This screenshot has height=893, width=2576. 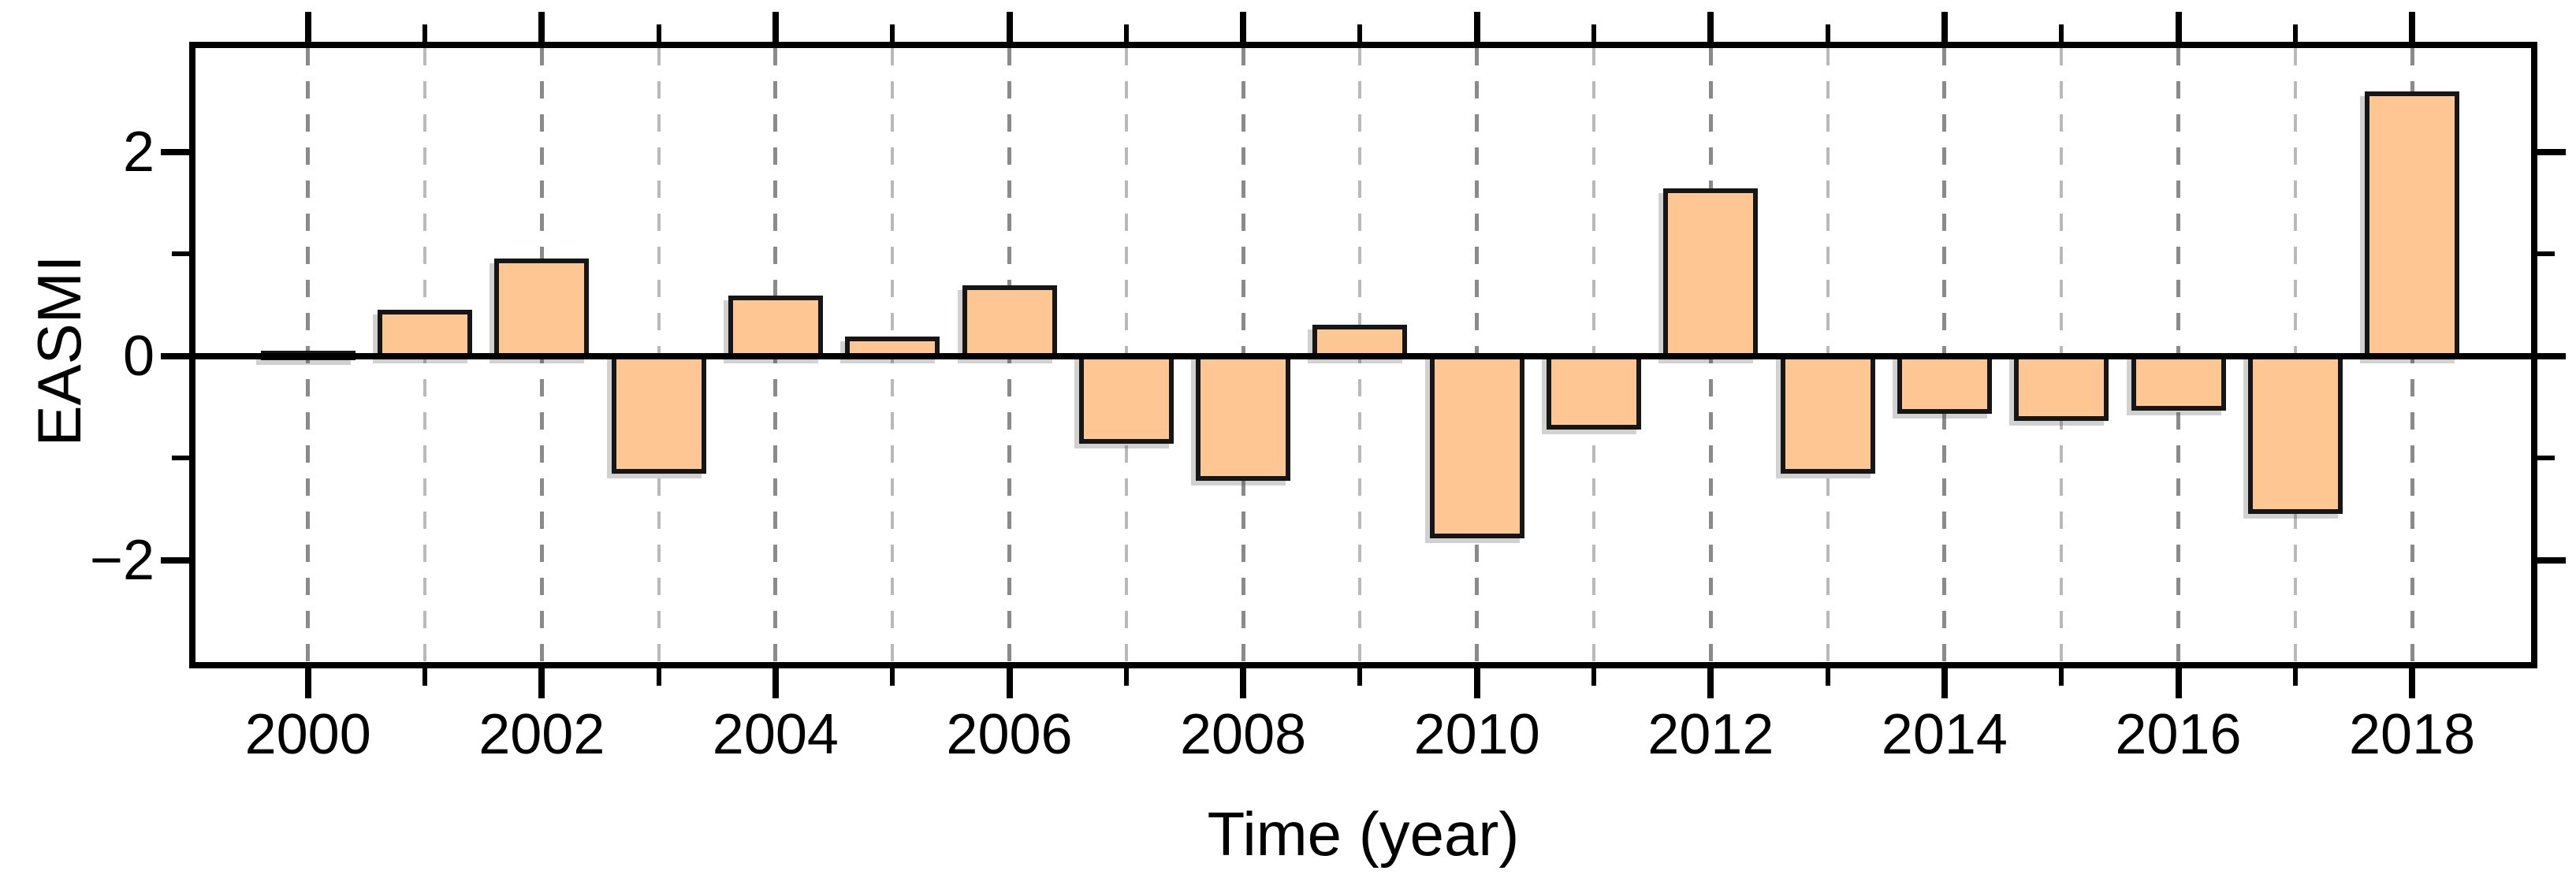 I want to click on x-tick-minor-top-2005, so click(x=892, y=33).